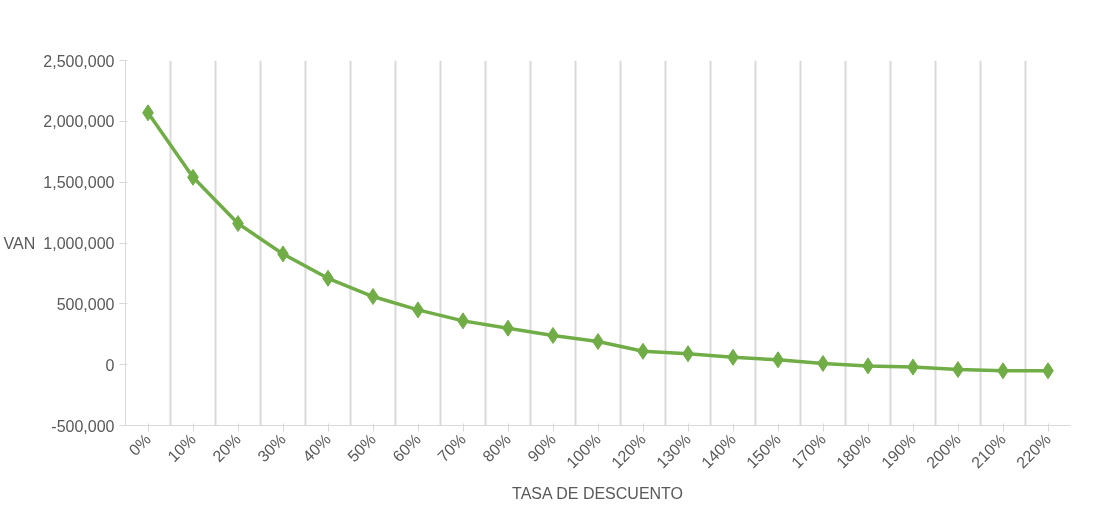  What do you see at coordinates (79, 61) in the screenshot?
I see `y-tick-label: 2,500,000` at bounding box center [79, 61].